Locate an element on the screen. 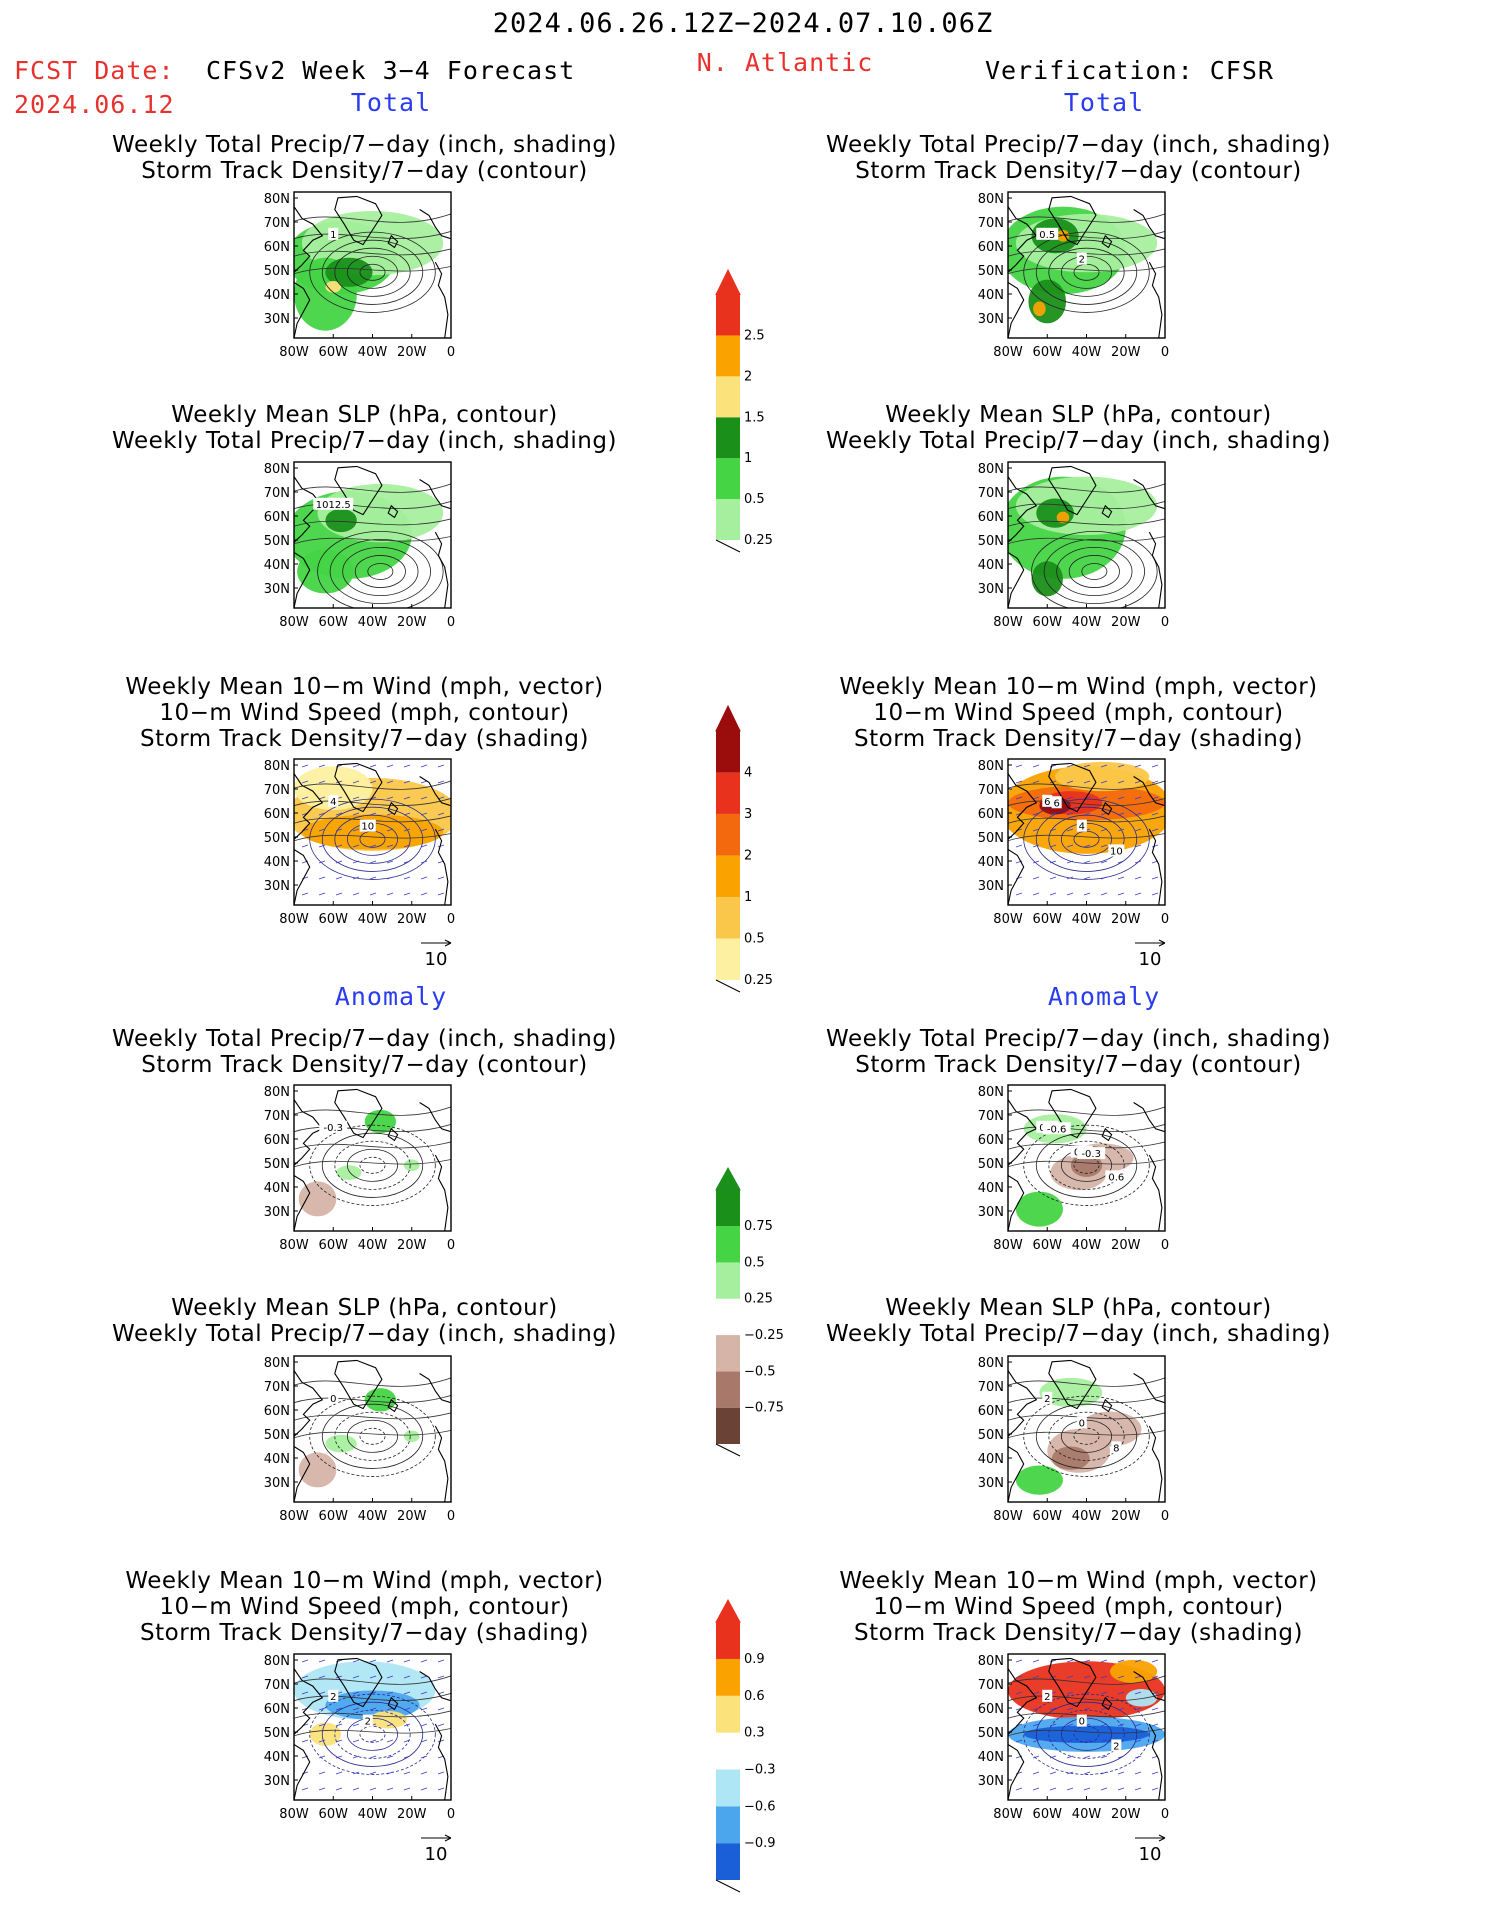 This screenshot has width=1487, height=1925. reference-vector-label: 10 is located at coordinates (1150, 1854).